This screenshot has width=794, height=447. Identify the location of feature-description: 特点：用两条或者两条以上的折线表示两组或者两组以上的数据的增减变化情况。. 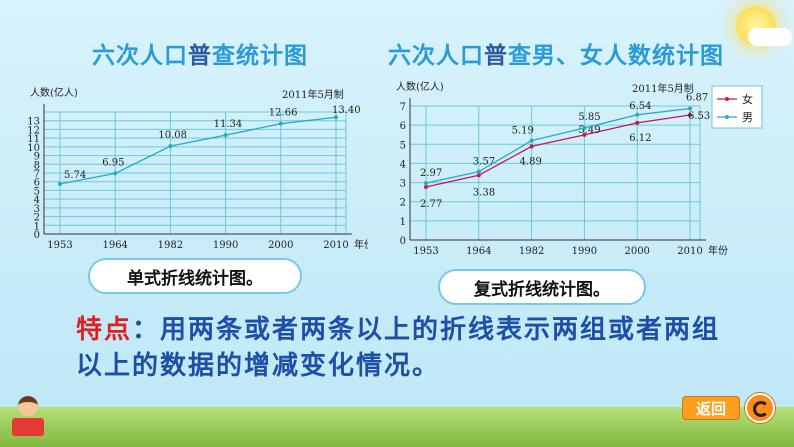
(406, 348).